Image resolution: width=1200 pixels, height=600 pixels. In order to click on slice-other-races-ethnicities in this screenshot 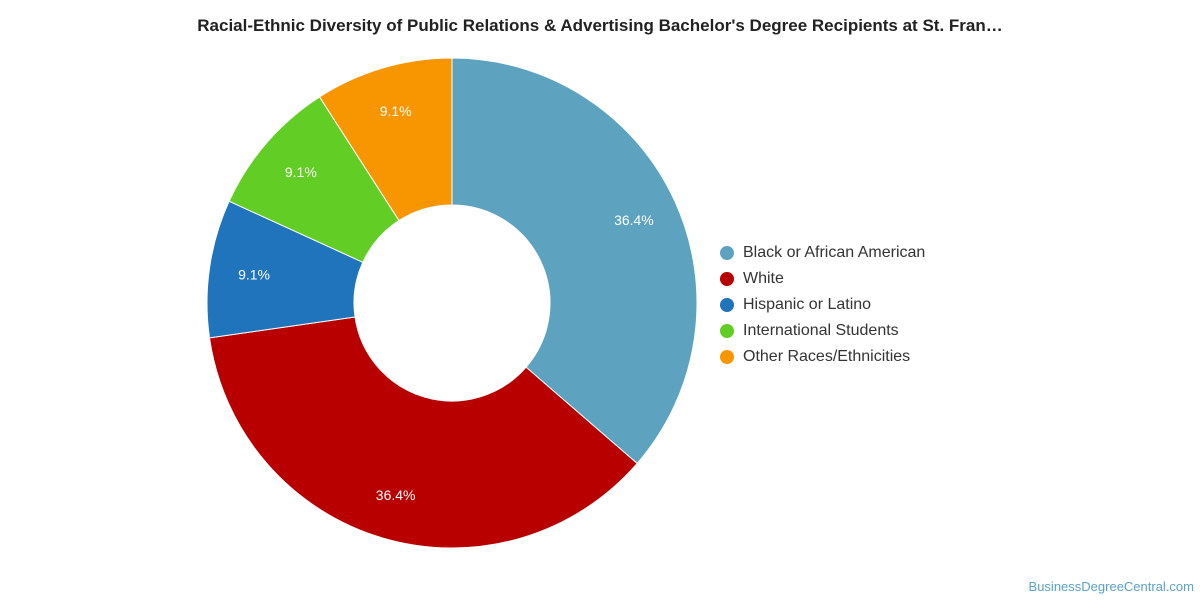, I will do `click(385, 139)`.